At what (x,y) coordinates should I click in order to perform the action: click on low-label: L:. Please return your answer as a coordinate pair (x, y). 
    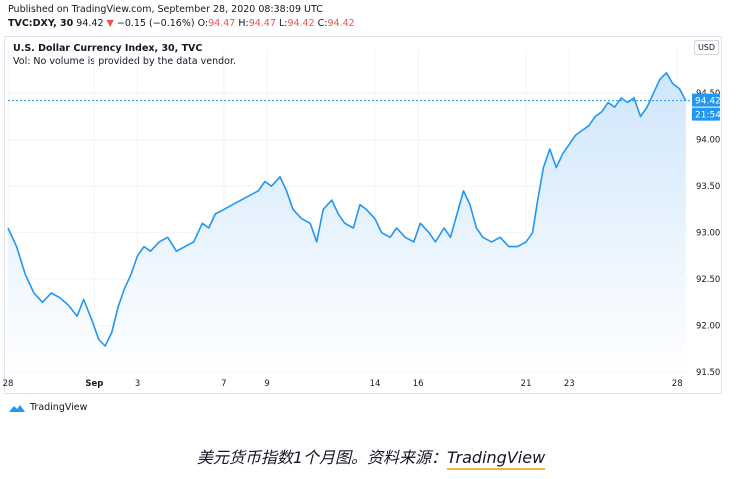
    Looking at the image, I should click on (283, 23).